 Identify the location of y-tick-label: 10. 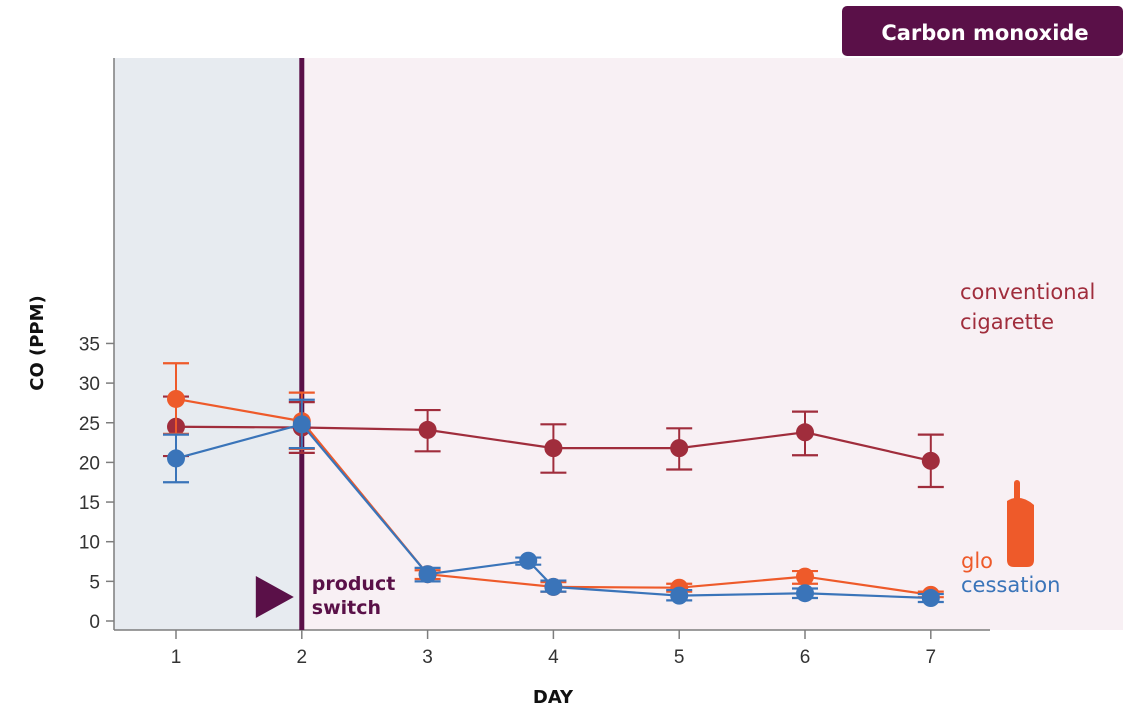
(89, 543).